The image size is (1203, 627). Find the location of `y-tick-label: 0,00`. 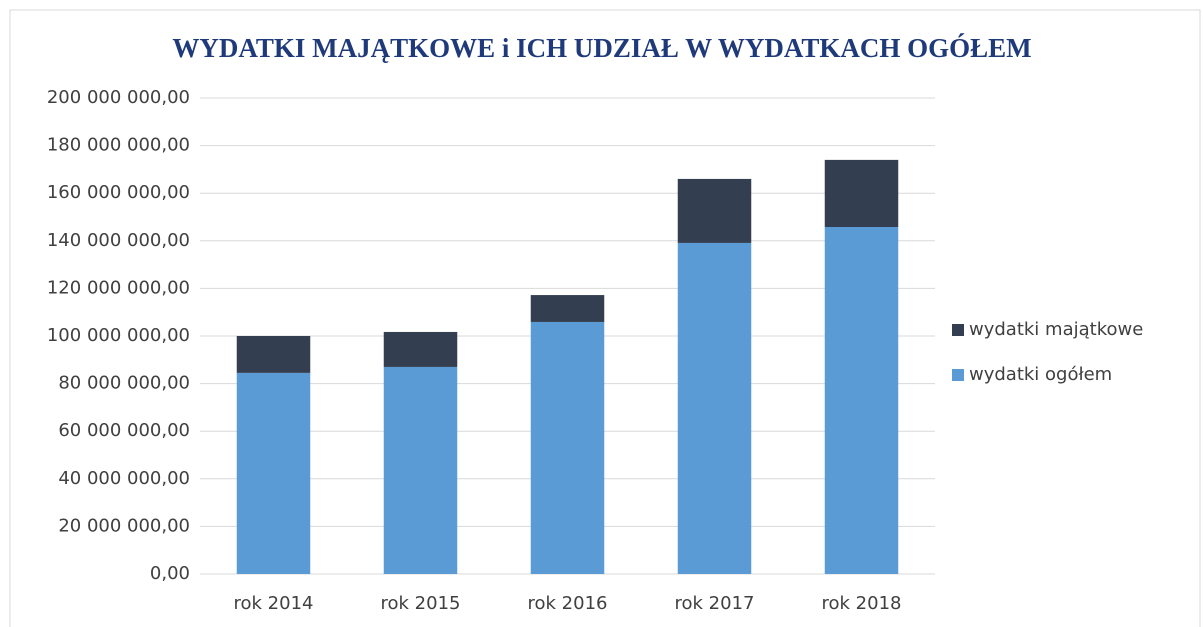

y-tick-label: 0,00 is located at coordinates (170, 573).